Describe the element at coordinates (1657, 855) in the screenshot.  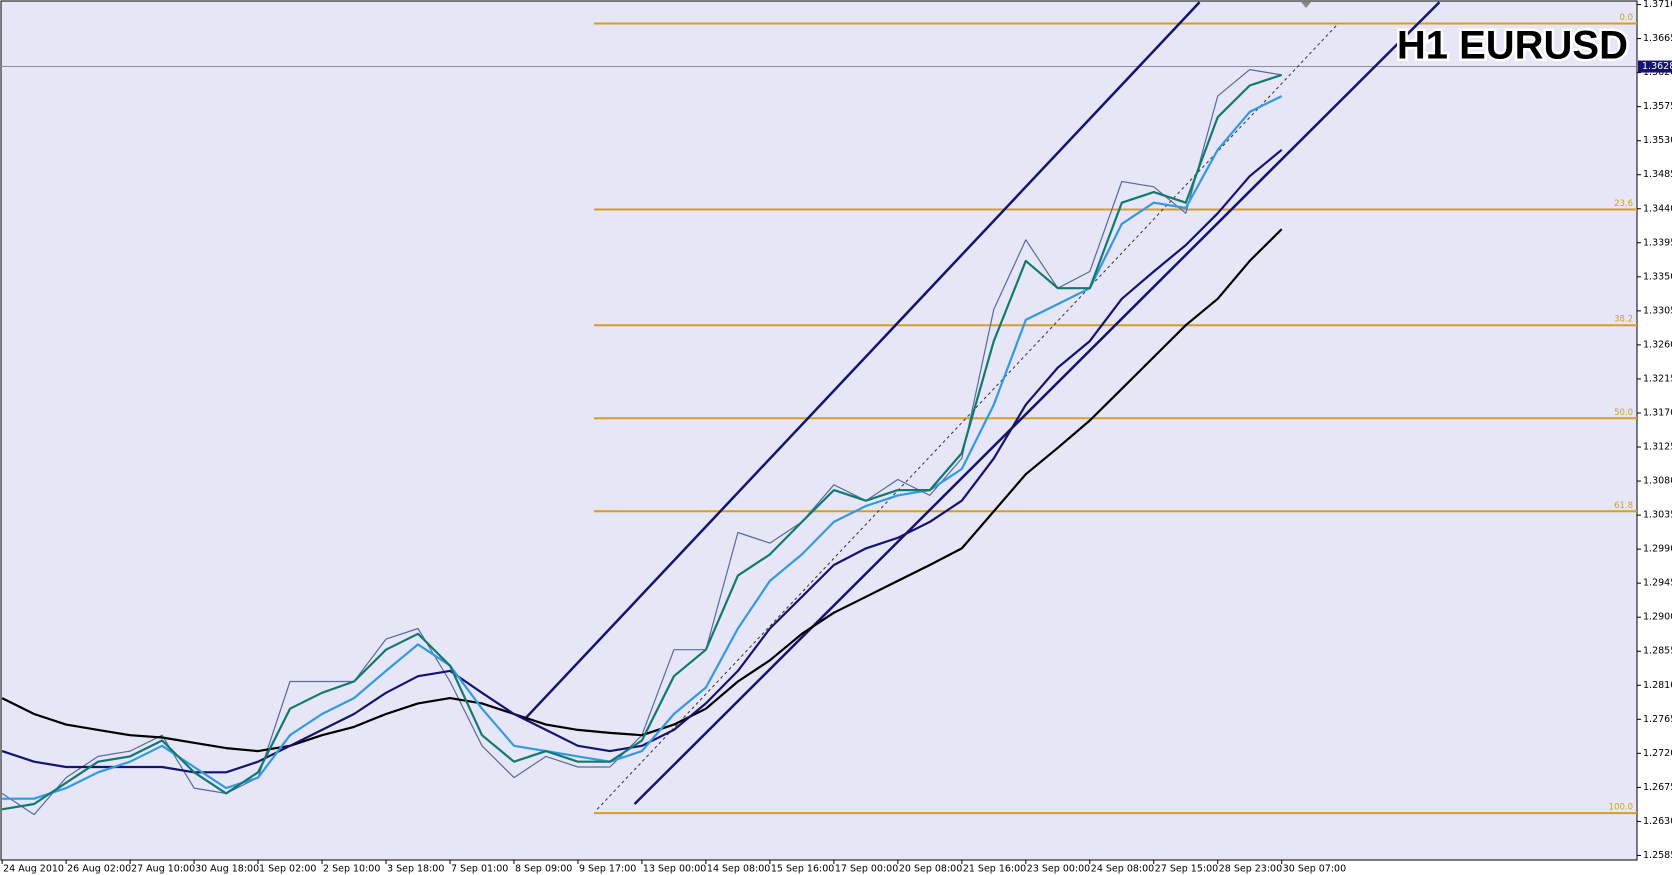
I see `y-tick-label: 1.2585` at that location.